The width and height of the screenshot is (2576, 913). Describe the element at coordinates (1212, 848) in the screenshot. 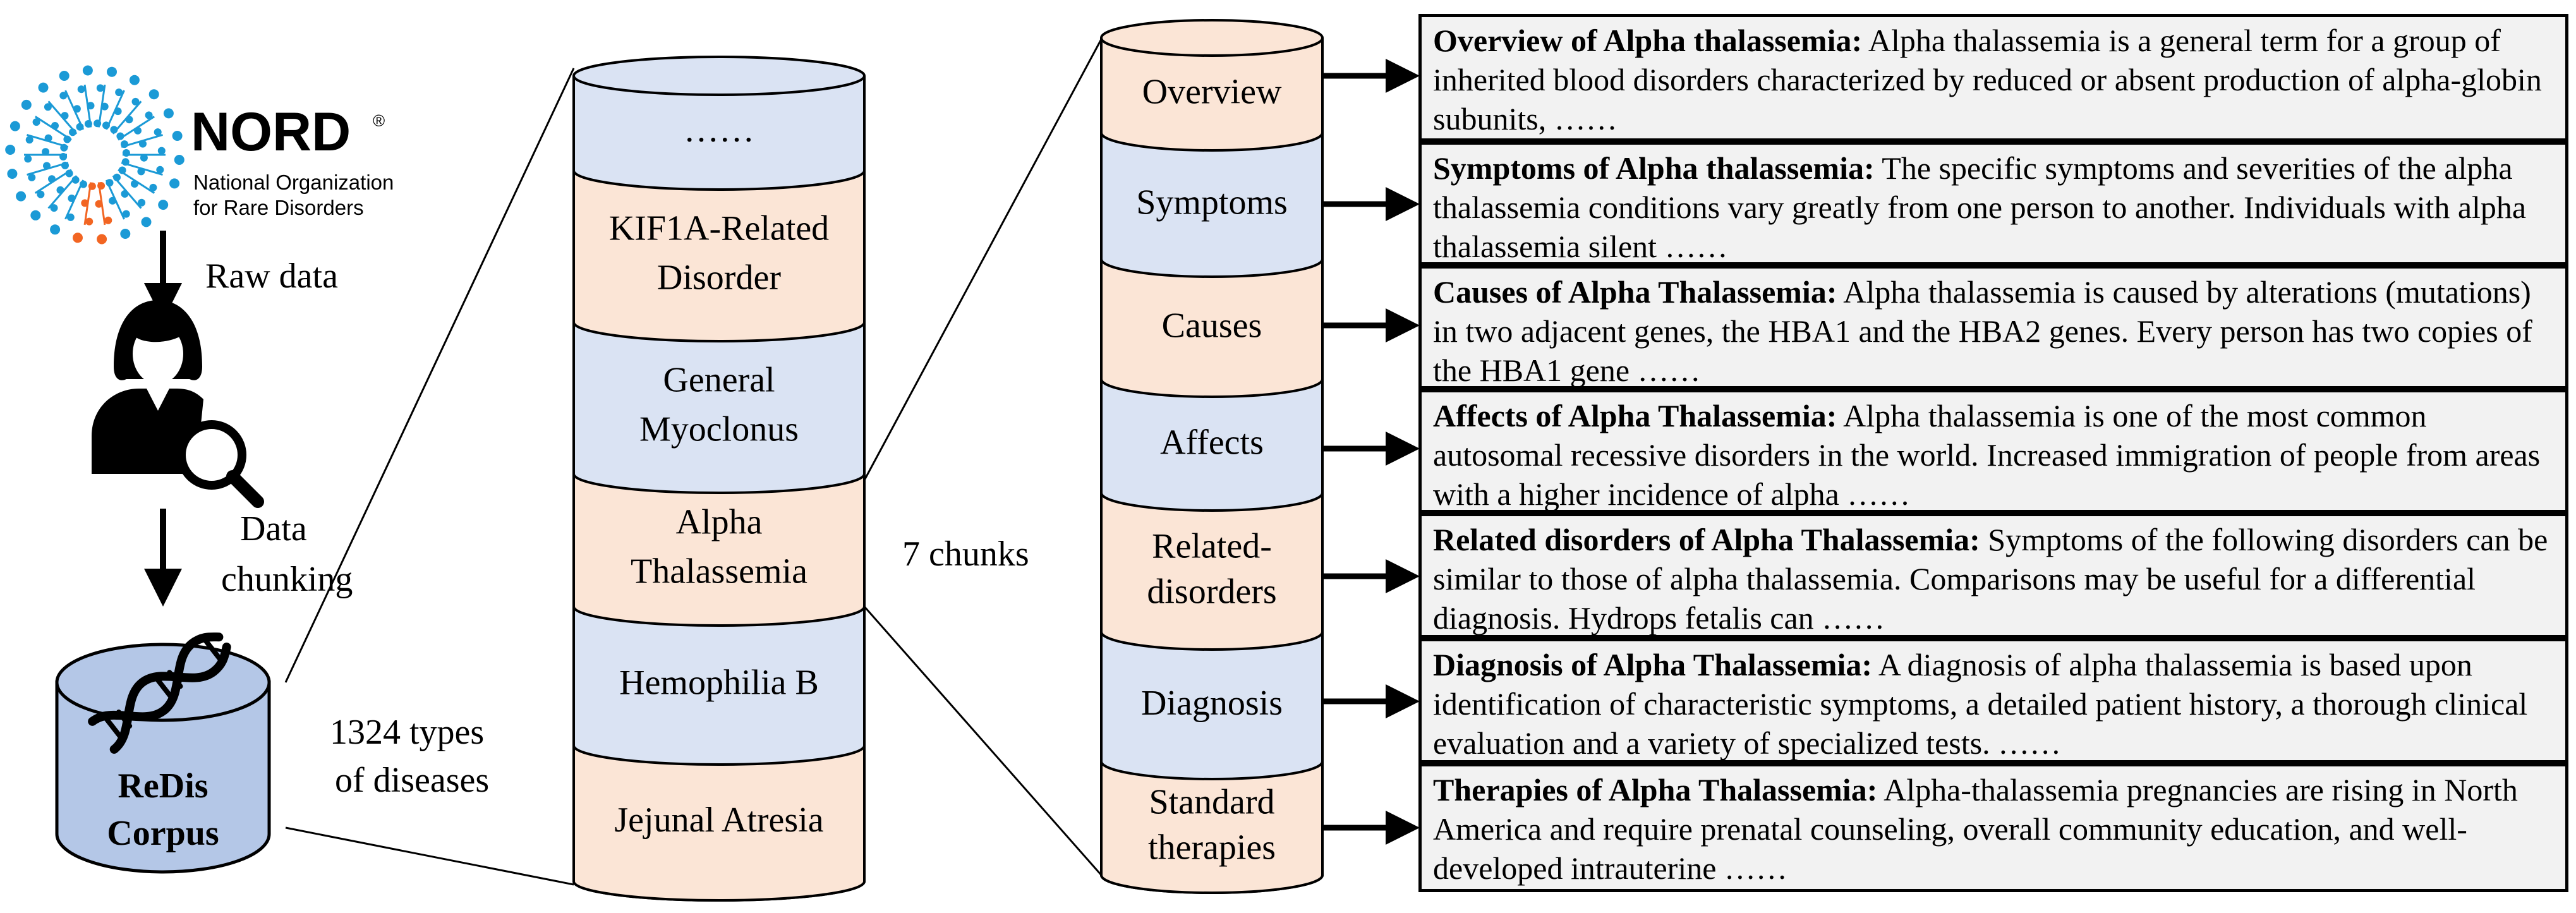

I see `chunk-stack-label: therapies` at that location.